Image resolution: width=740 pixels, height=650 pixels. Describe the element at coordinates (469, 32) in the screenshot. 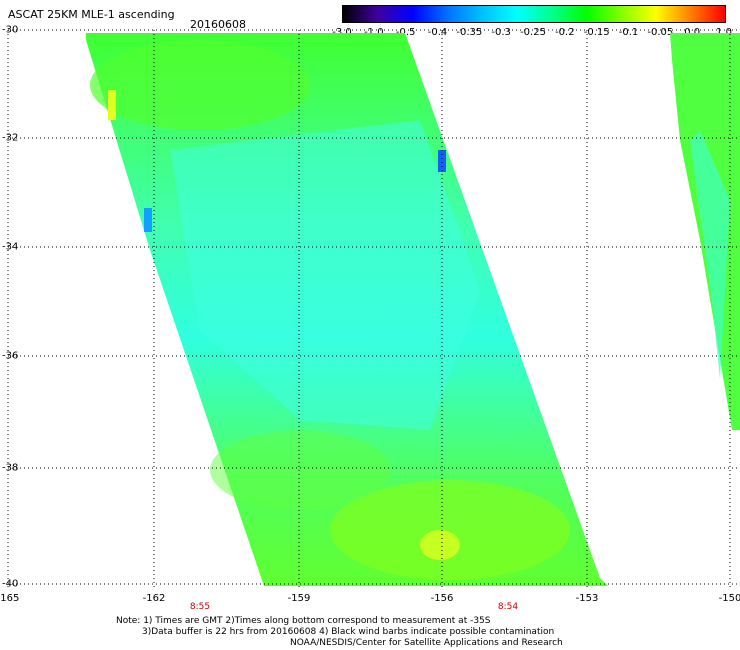

I see `colorbar-tick-label: -0.35` at that location.